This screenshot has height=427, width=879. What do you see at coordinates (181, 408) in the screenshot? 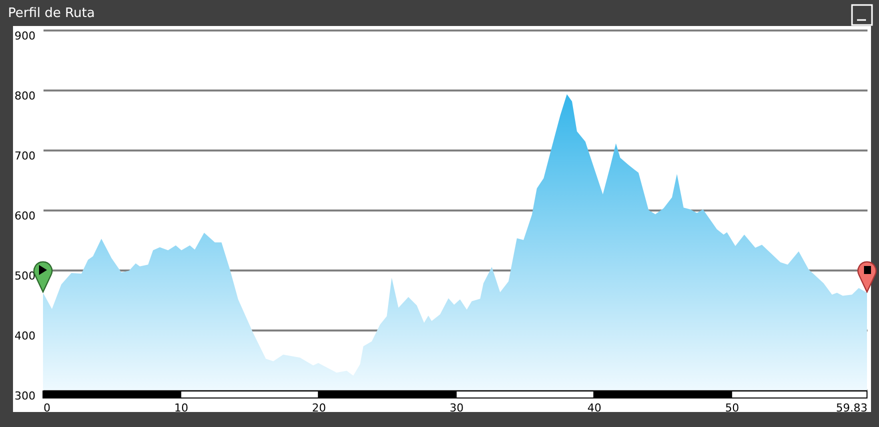
I see `x-tick-label: 10` at bounding box center [181, 408].